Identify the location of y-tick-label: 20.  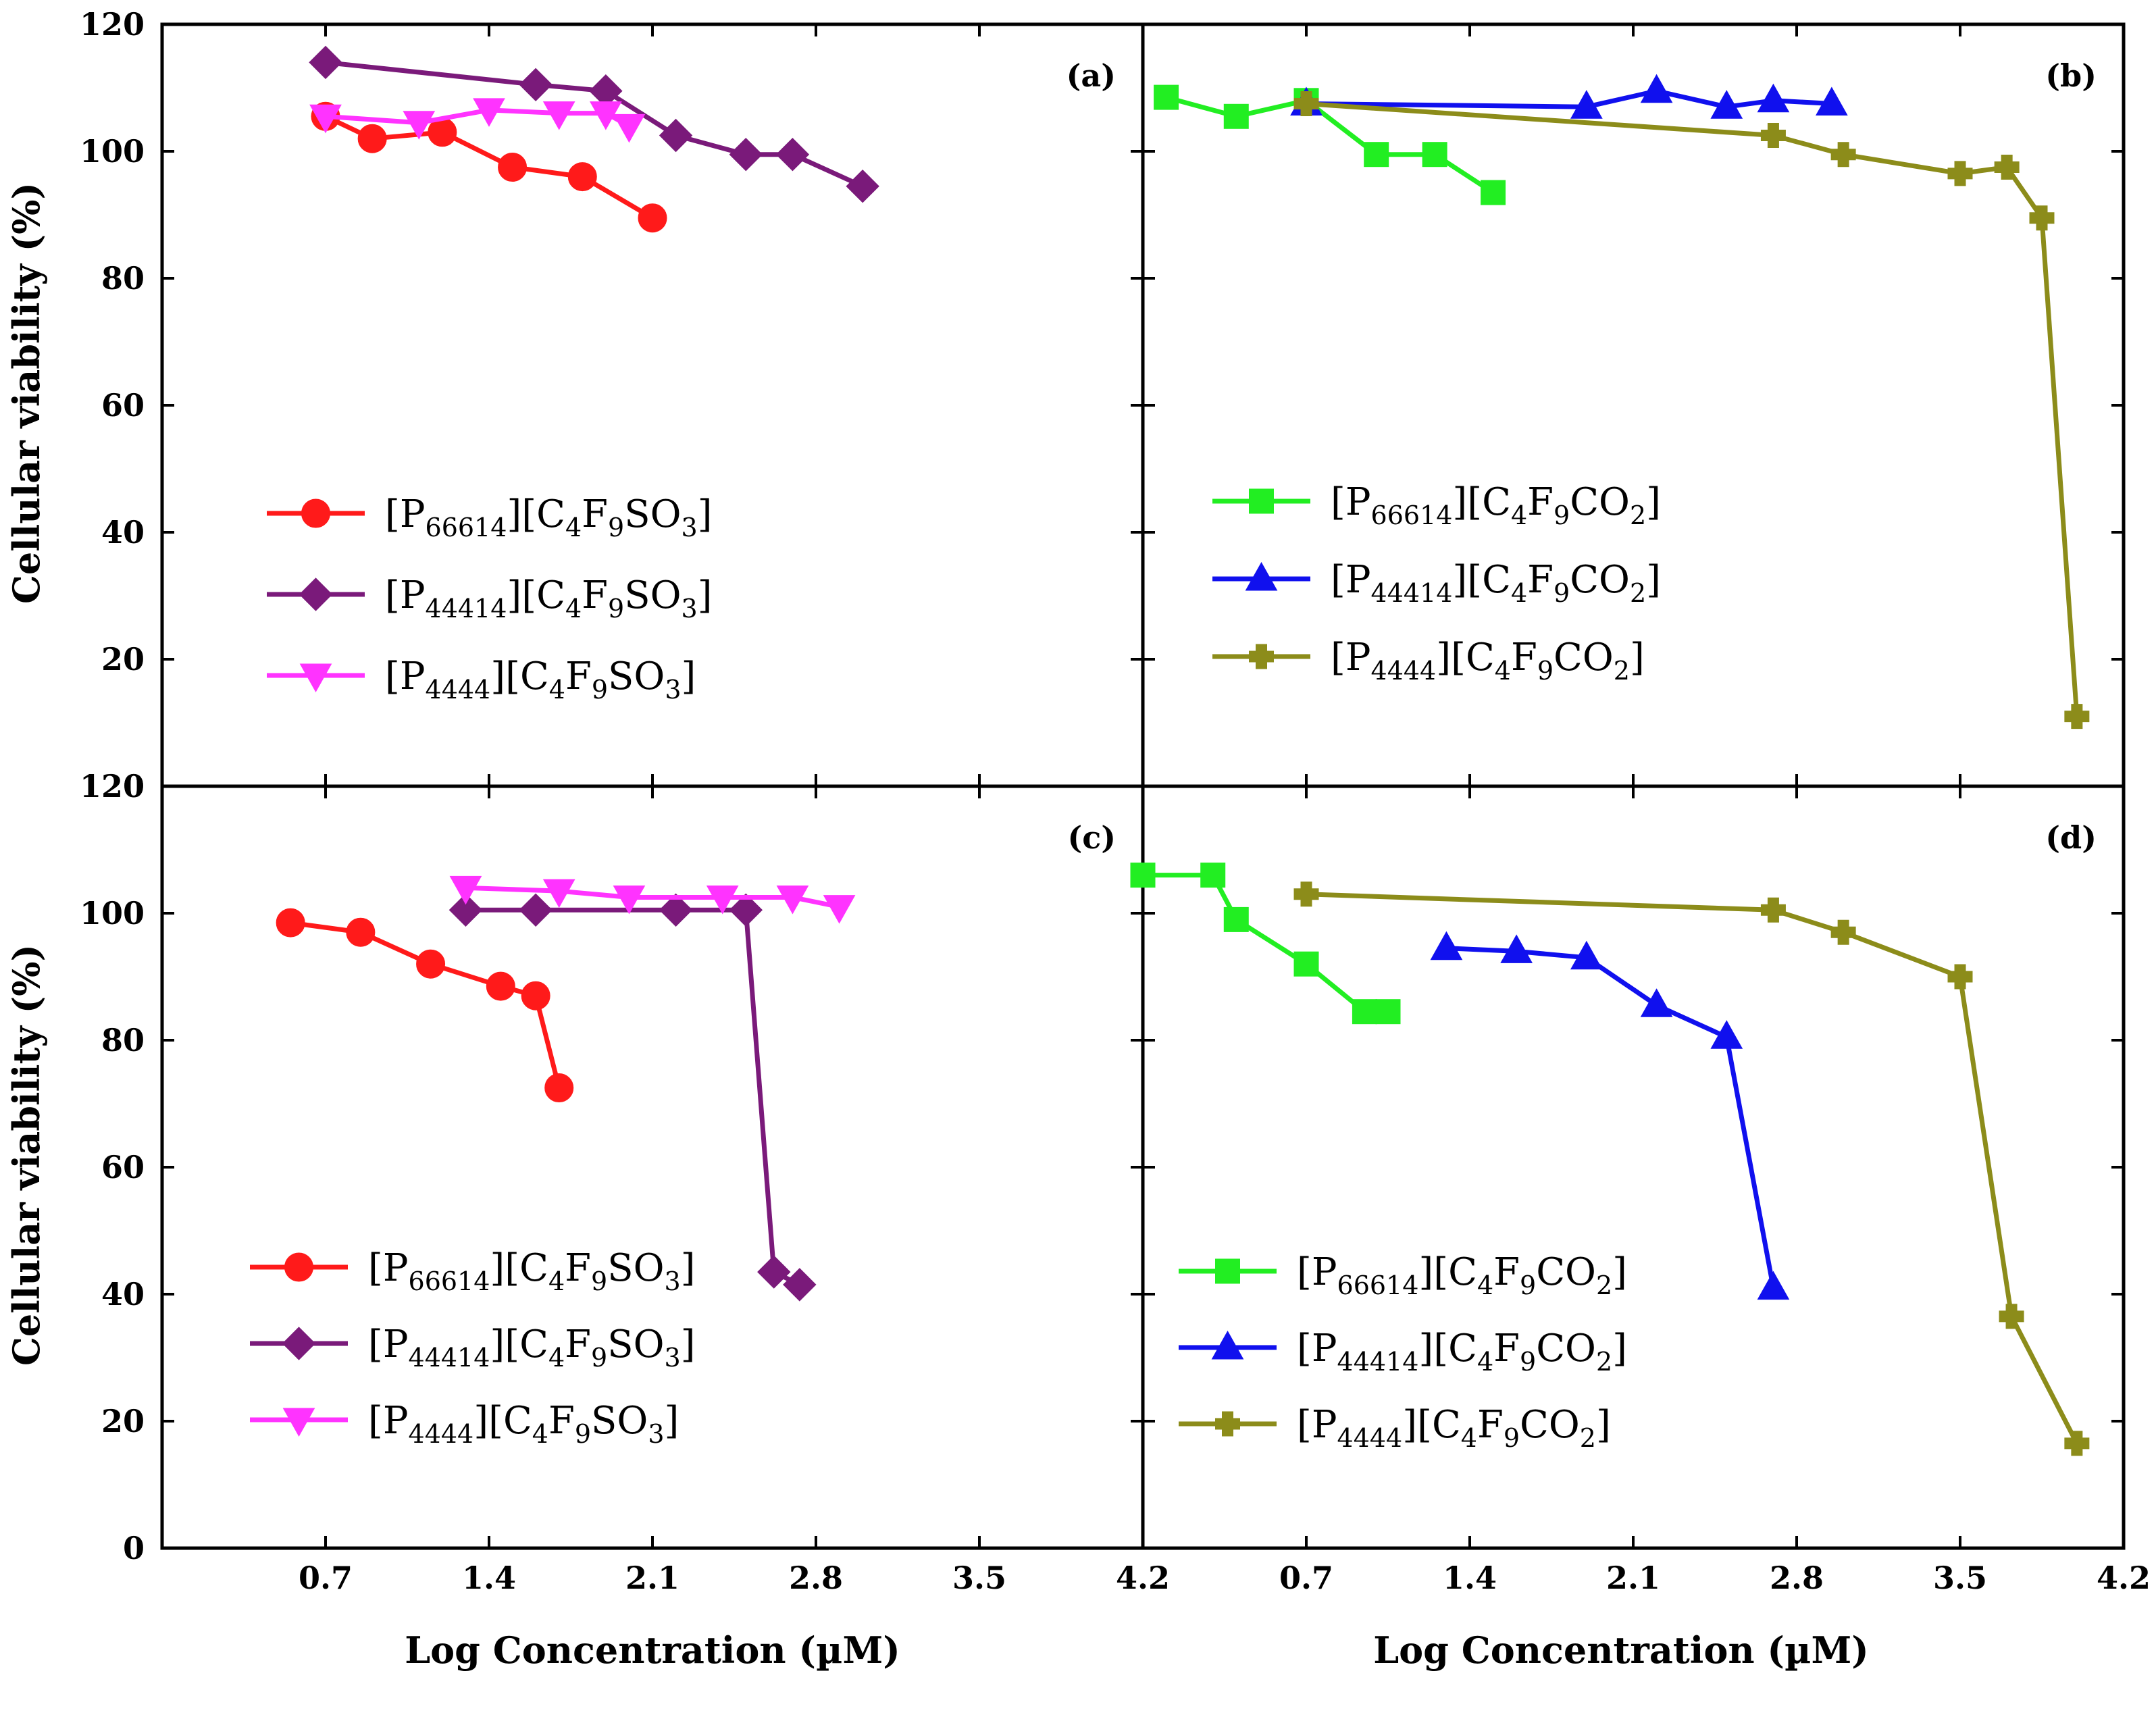
(123, 659).